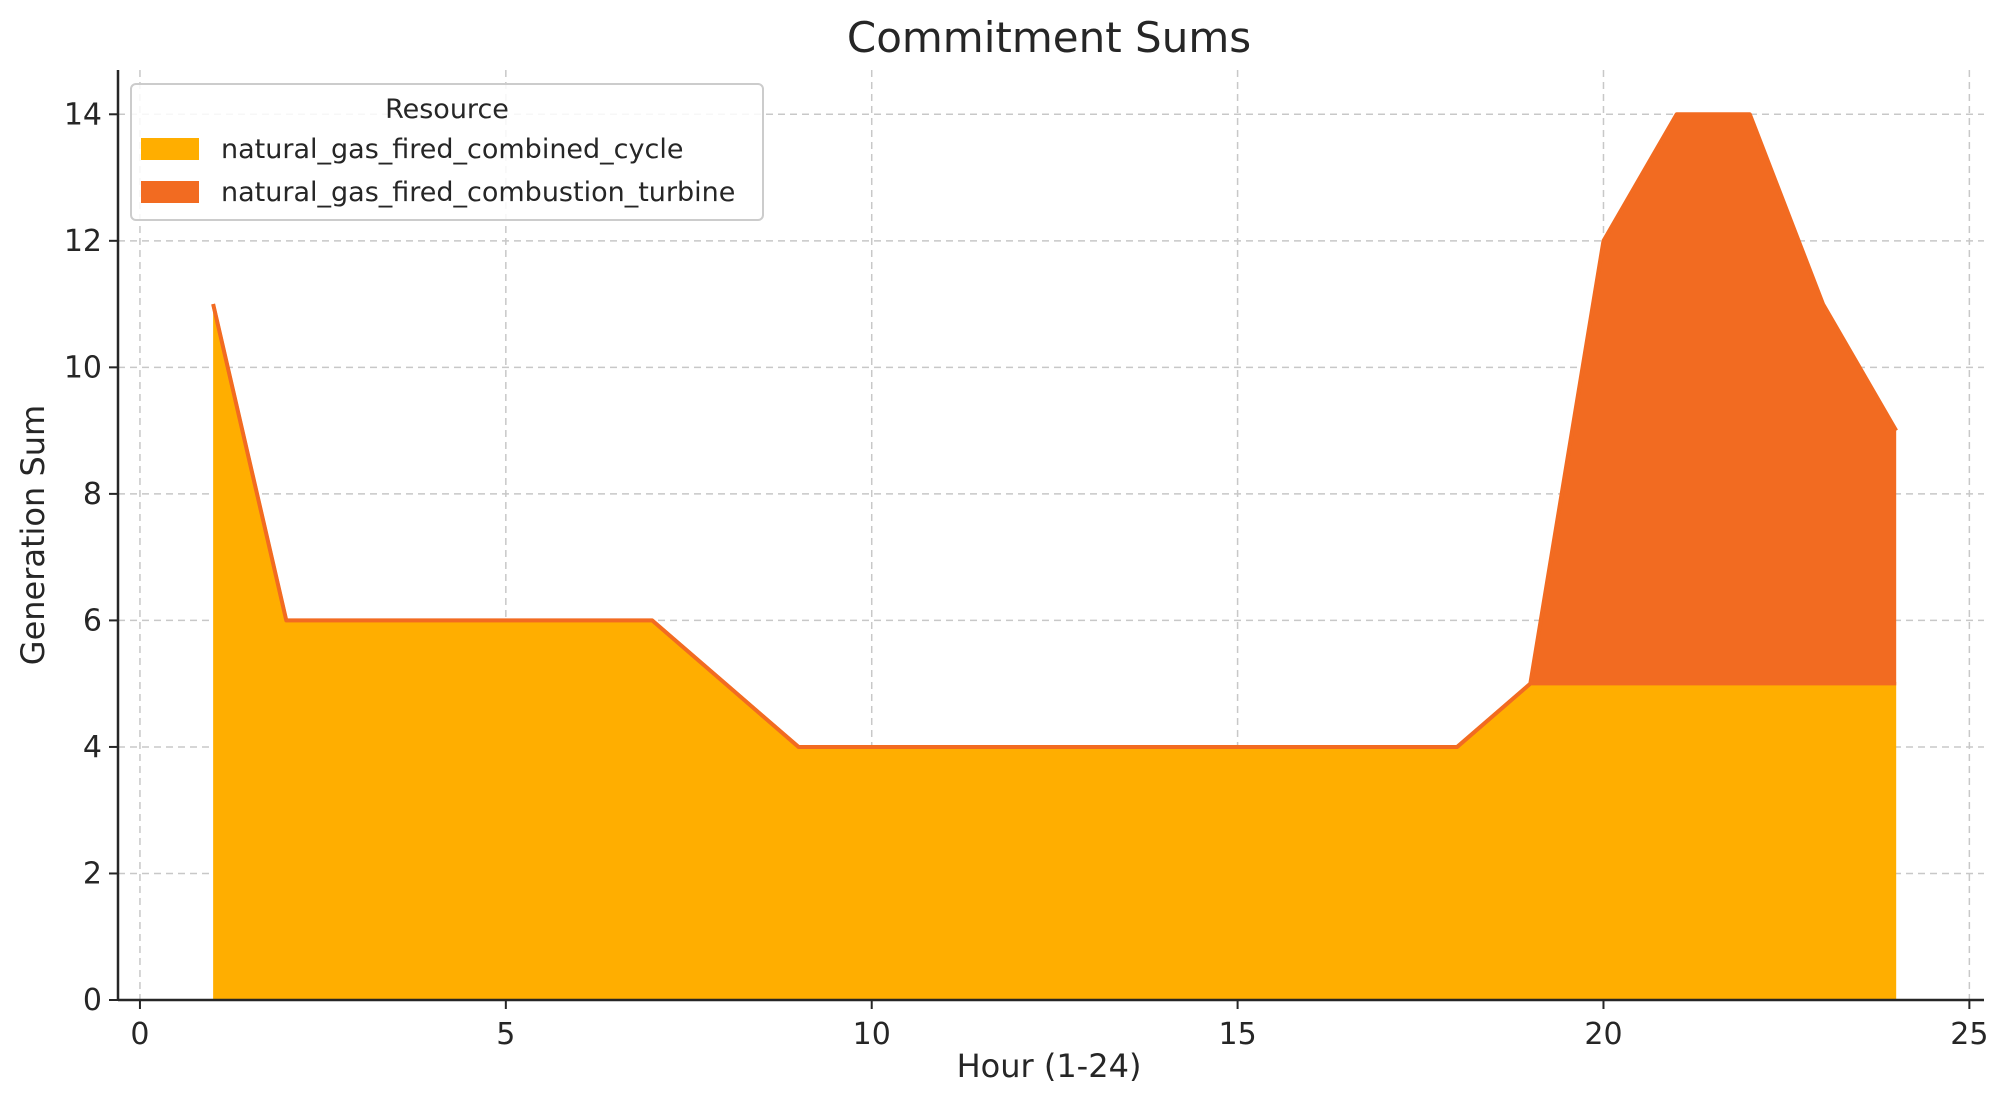 The width and height of the screenshot is (2006, 1101). I want to click on legend-label: natural_gas_fired_combustion_turbine, so click(478, 192).